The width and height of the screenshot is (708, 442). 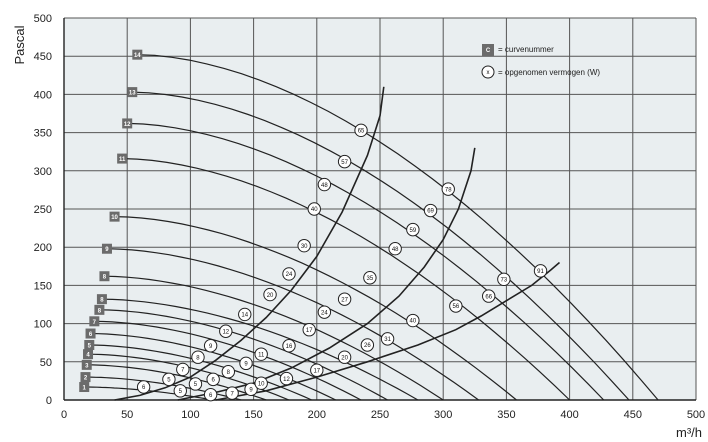 What do you see at coordinates (443, 415) in the screenshot?
I see `x-tick-label: 300` at bounding box center [443, 415].